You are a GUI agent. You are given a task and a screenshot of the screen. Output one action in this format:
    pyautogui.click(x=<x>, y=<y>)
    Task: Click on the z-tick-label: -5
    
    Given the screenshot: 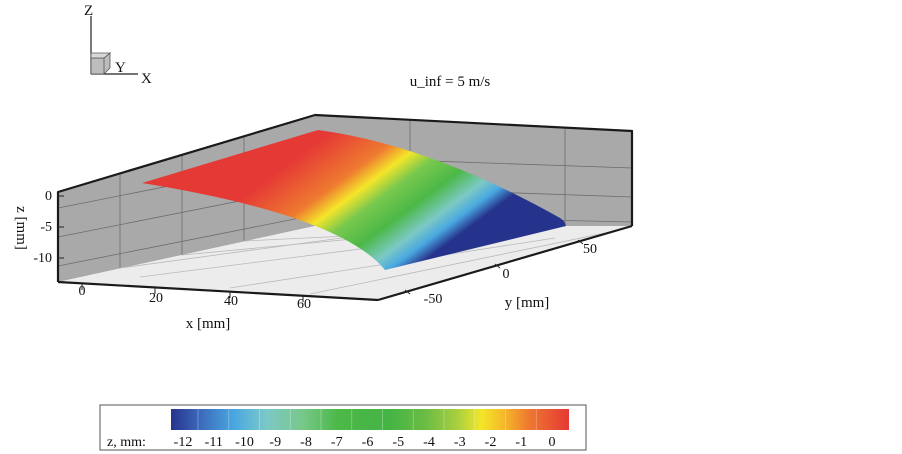 What is the action you would take?
    pyautogui.click(x=46, y=227)
    